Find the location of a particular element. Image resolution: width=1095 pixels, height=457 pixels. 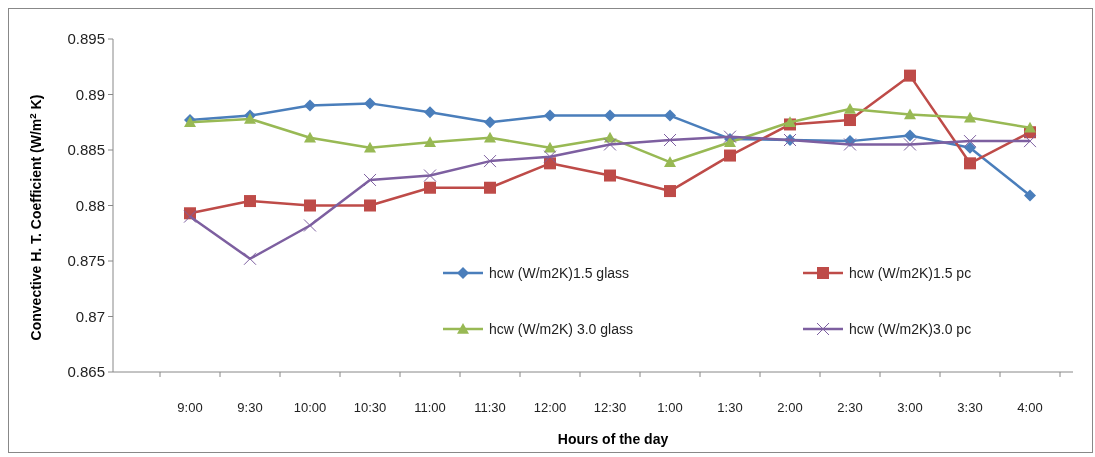

y-tick-label: 0.875 is located at coordinates (86, 261).